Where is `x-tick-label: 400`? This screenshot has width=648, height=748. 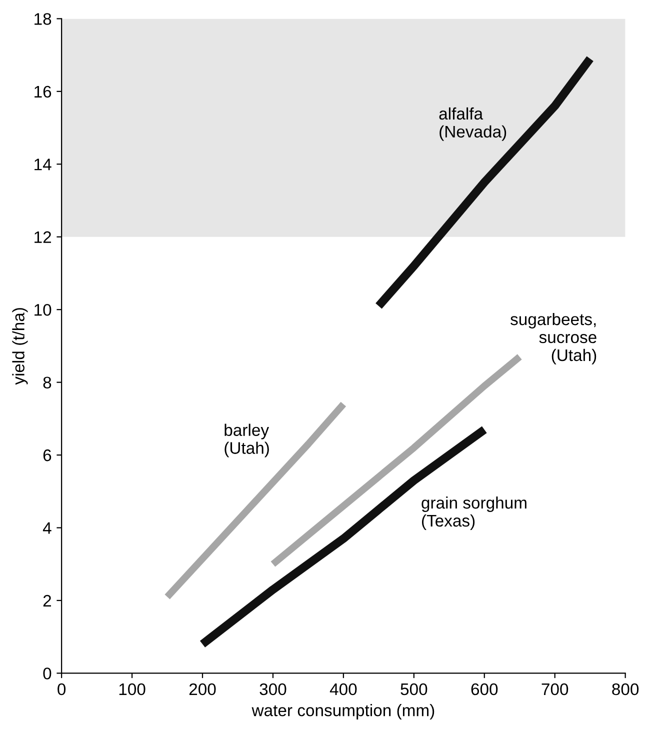
x-tick-label: 400 is located at coordinates (343, 689).